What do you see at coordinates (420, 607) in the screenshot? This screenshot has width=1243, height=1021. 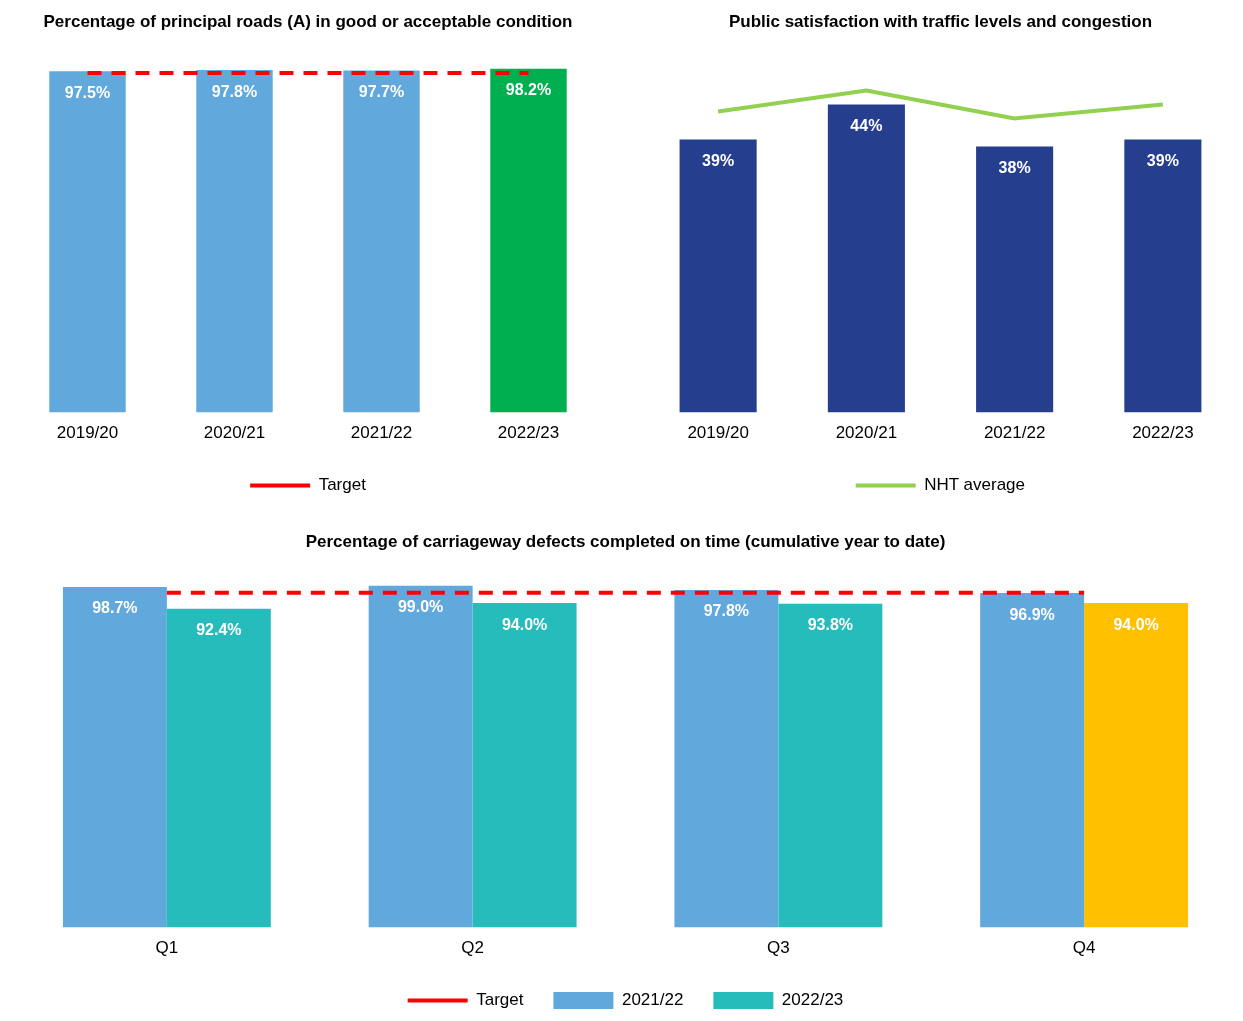 I see `data-label: 99.0%` at bounding box center [420, 607].